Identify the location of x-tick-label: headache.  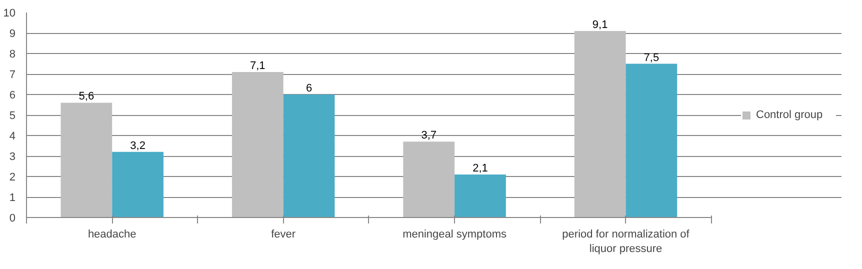
(112, 234).